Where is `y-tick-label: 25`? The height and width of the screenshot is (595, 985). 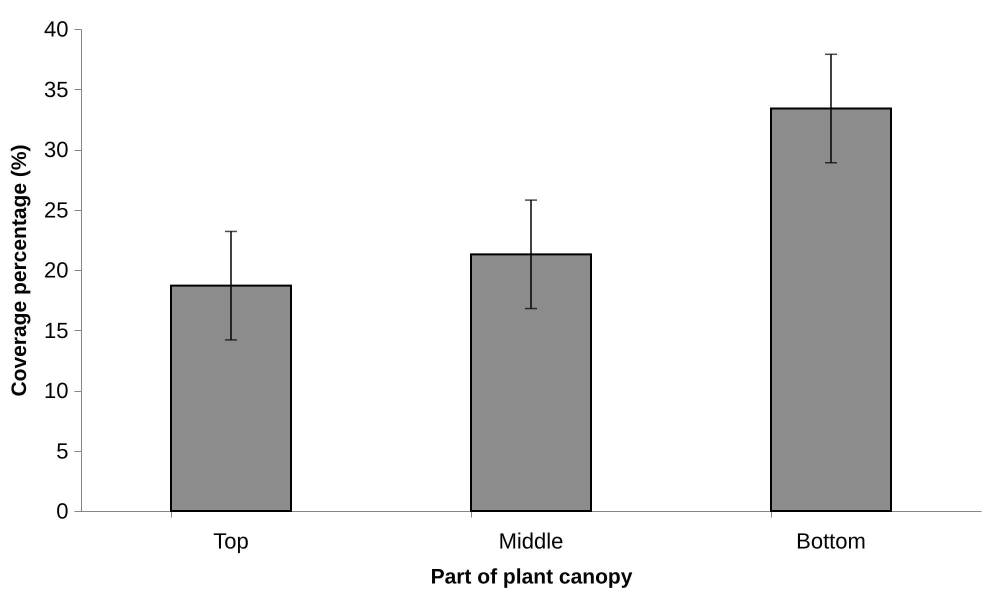
y-tick-label: 25 is located at coordinates (56, 209).